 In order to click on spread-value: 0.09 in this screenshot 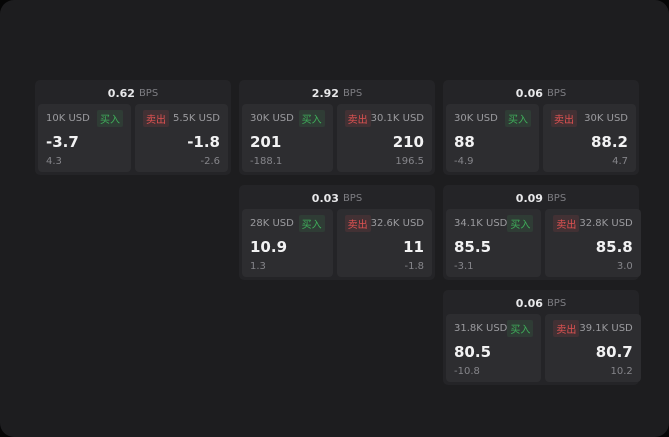, I will do `click(529, 198)`.